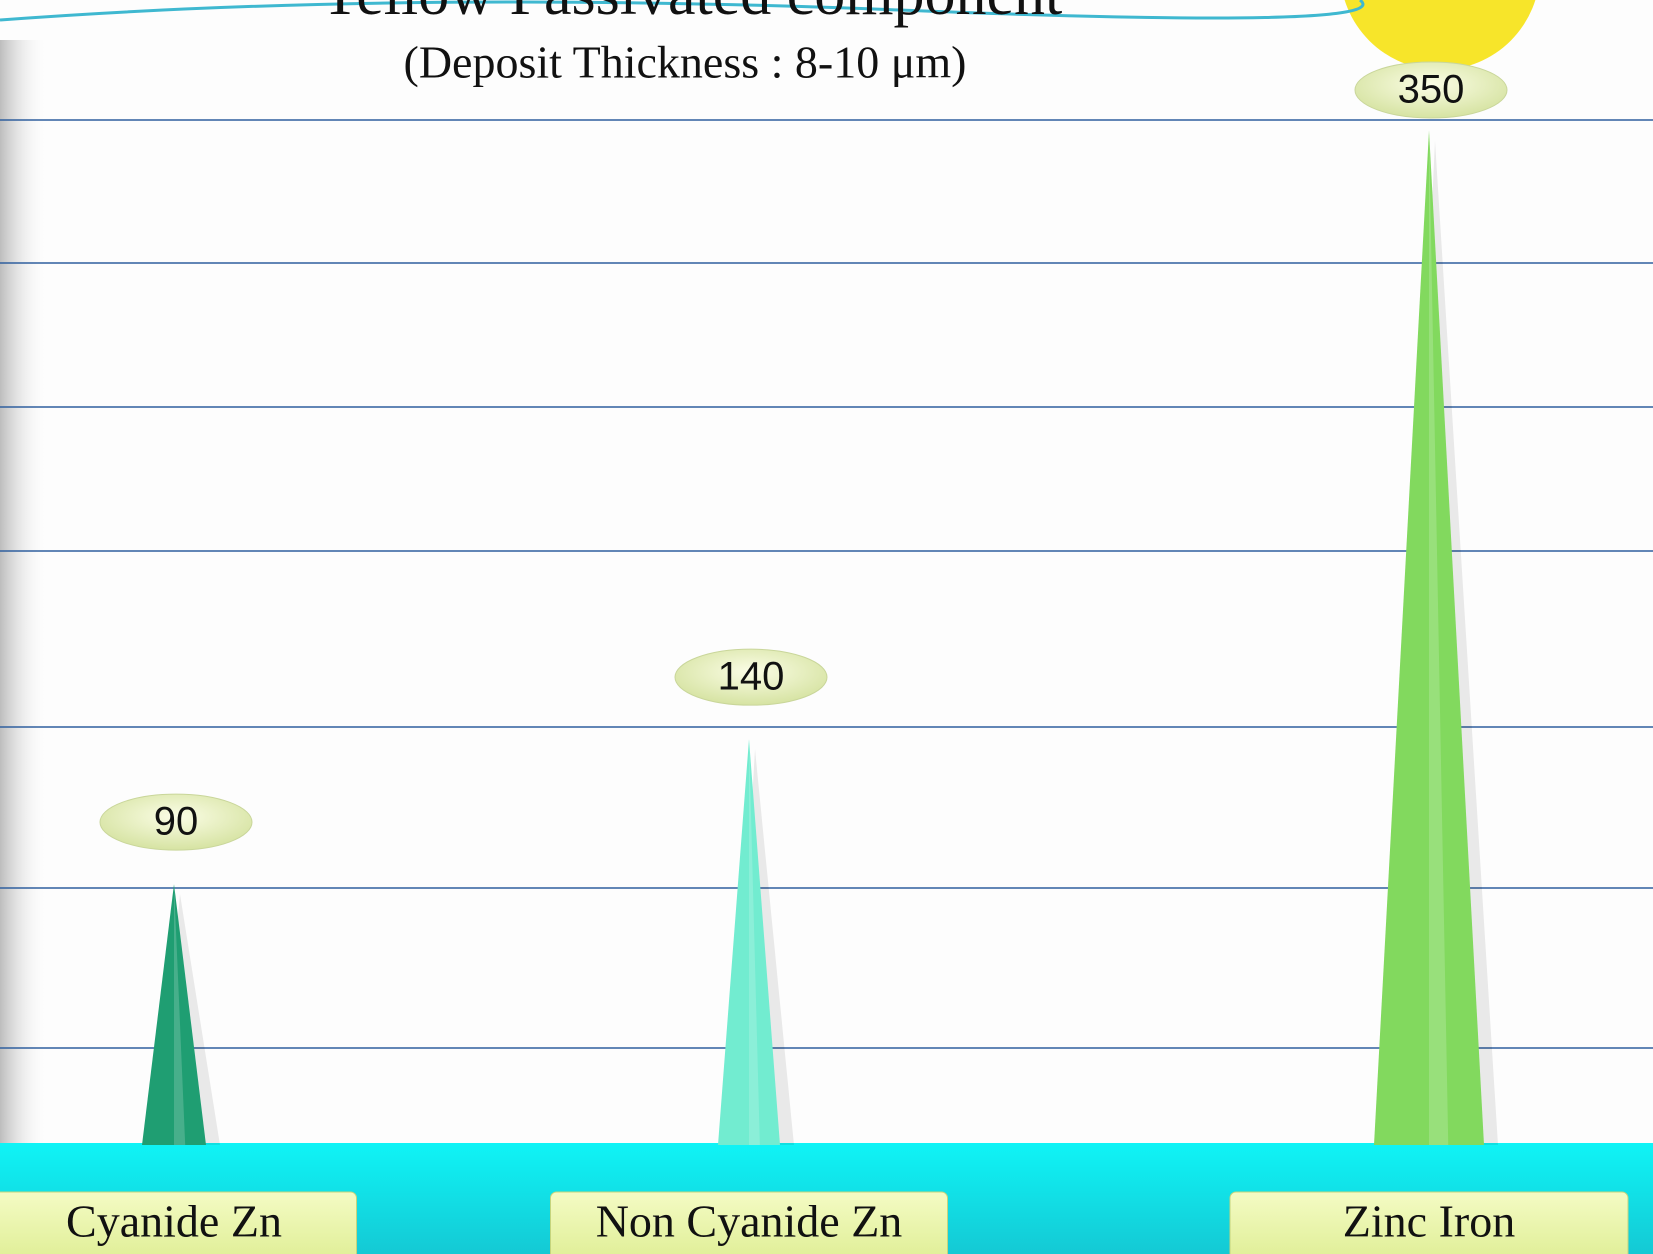 The image size is (1653, 1254). What do you see at coordinates (174, 1221) in the screenshot?
I see `x-tick-label: Cyanide Zn` at bounding box center [174, 1221].